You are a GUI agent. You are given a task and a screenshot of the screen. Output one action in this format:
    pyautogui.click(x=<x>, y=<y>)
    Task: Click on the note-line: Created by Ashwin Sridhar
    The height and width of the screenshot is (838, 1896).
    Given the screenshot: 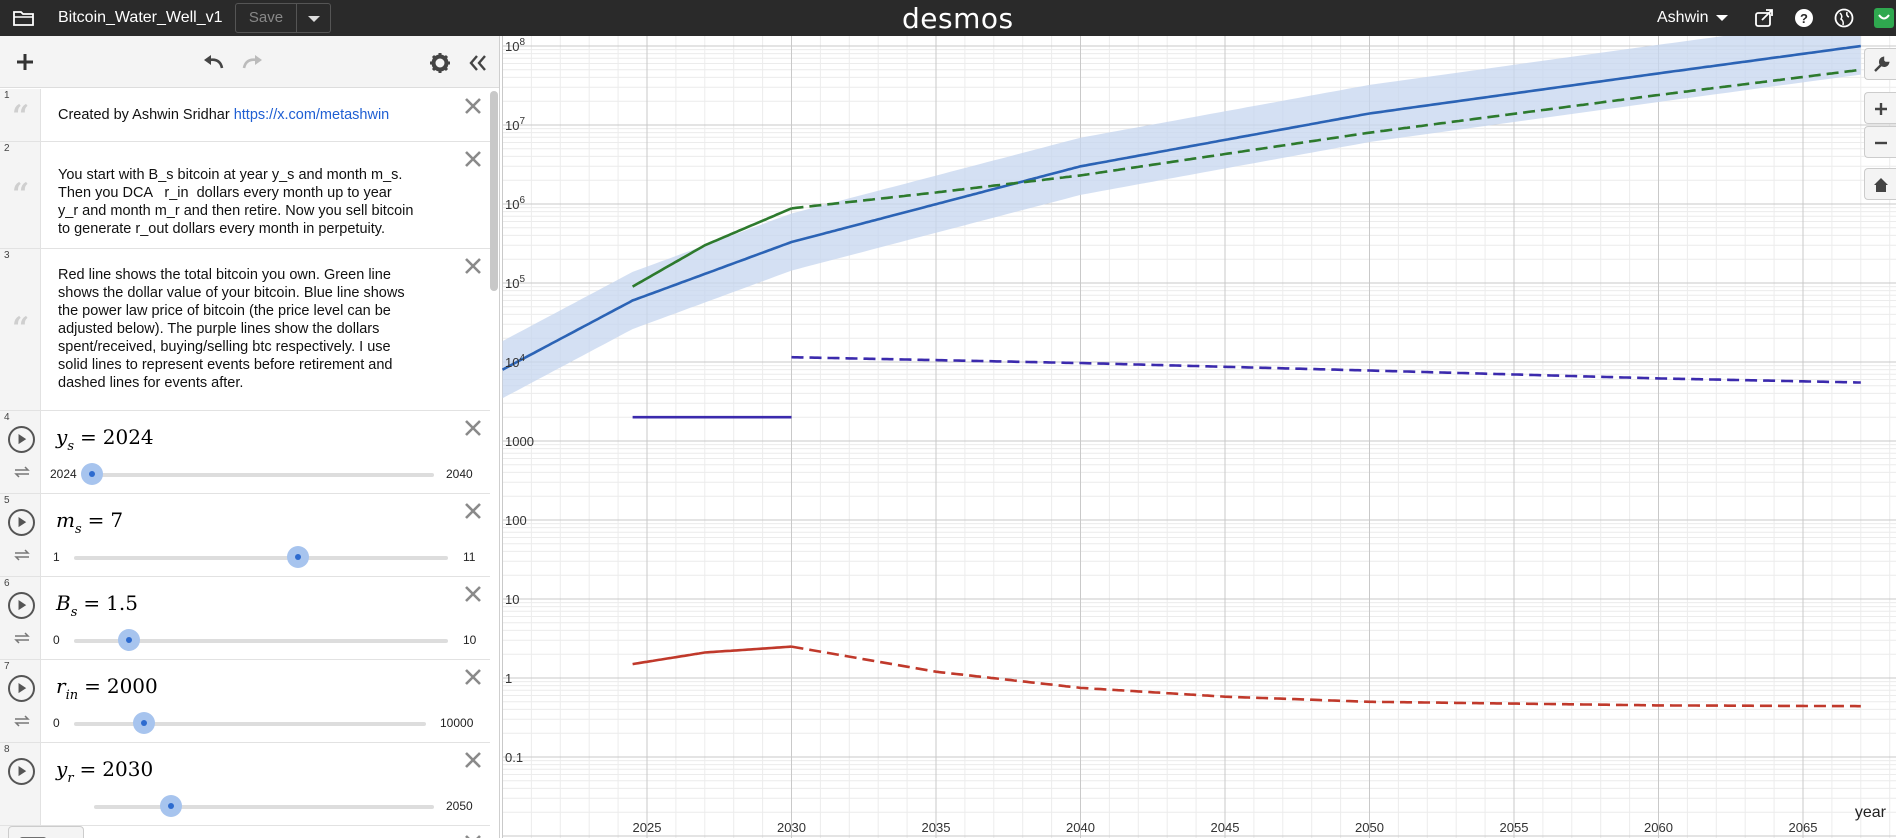 What is the action you would take?
    pyautogui.click(x=146, y=115)
    